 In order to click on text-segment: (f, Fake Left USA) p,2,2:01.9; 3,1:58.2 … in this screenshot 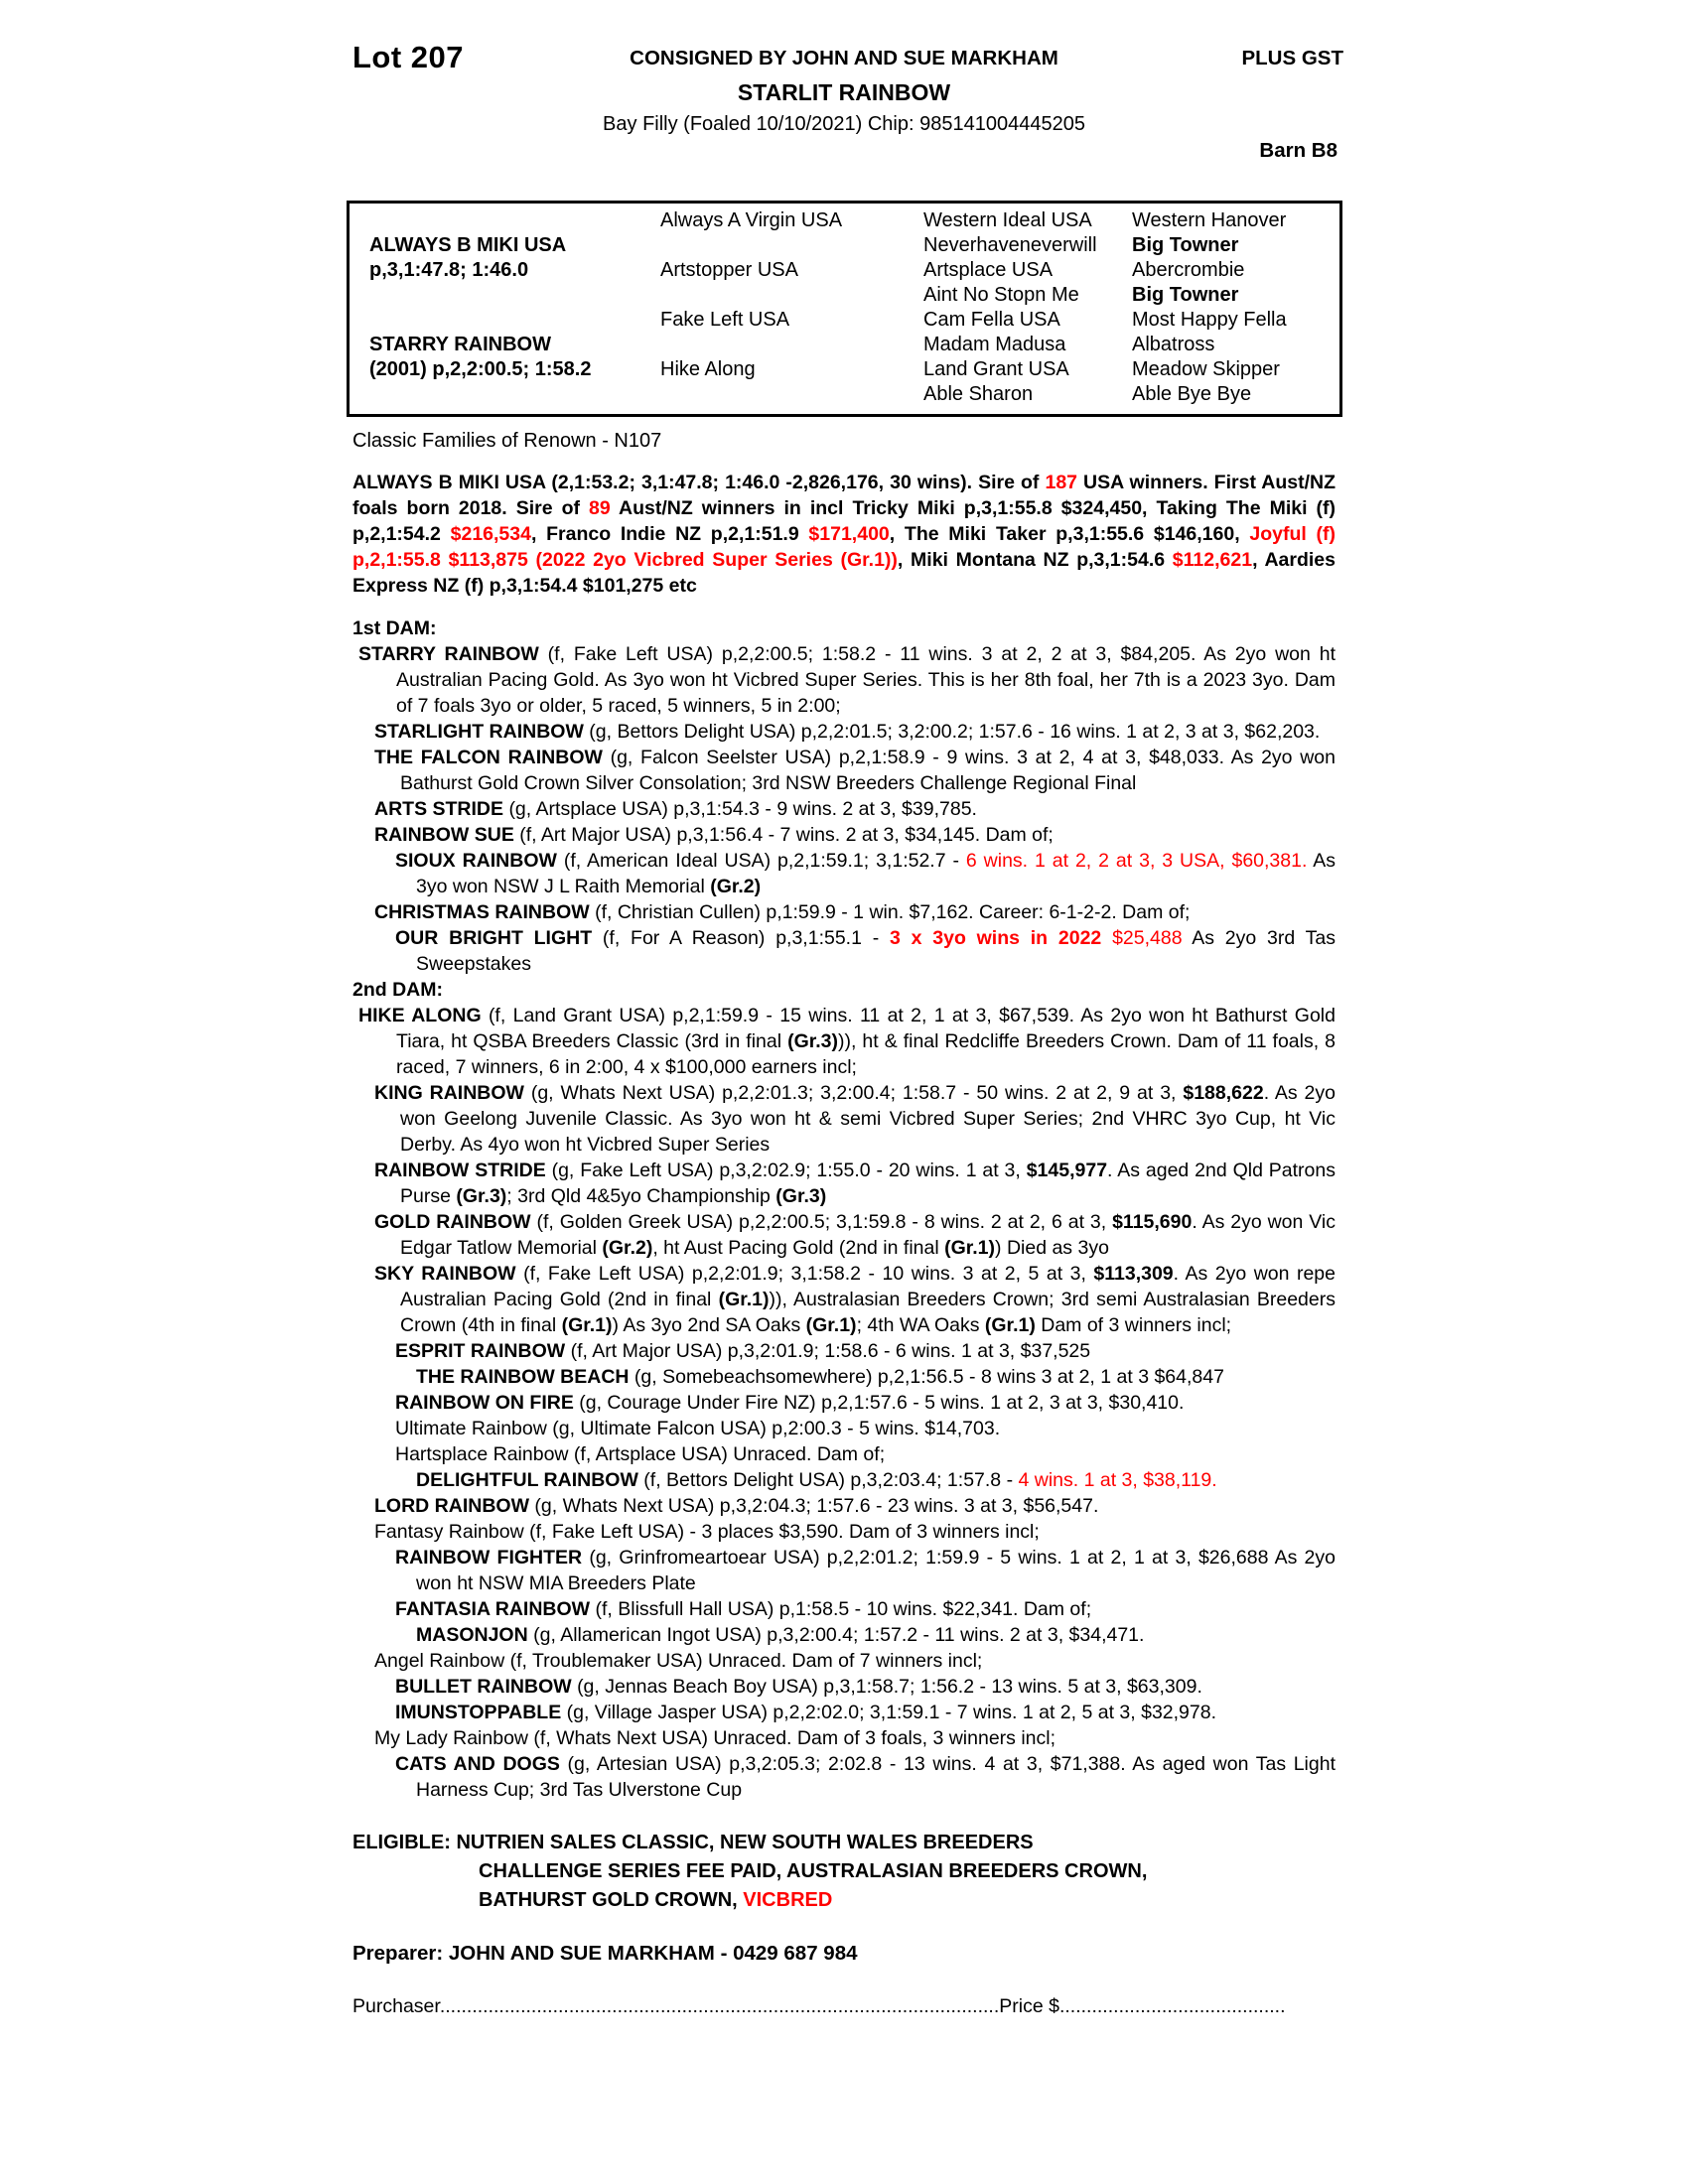, I will do `click(808, 1274)`.